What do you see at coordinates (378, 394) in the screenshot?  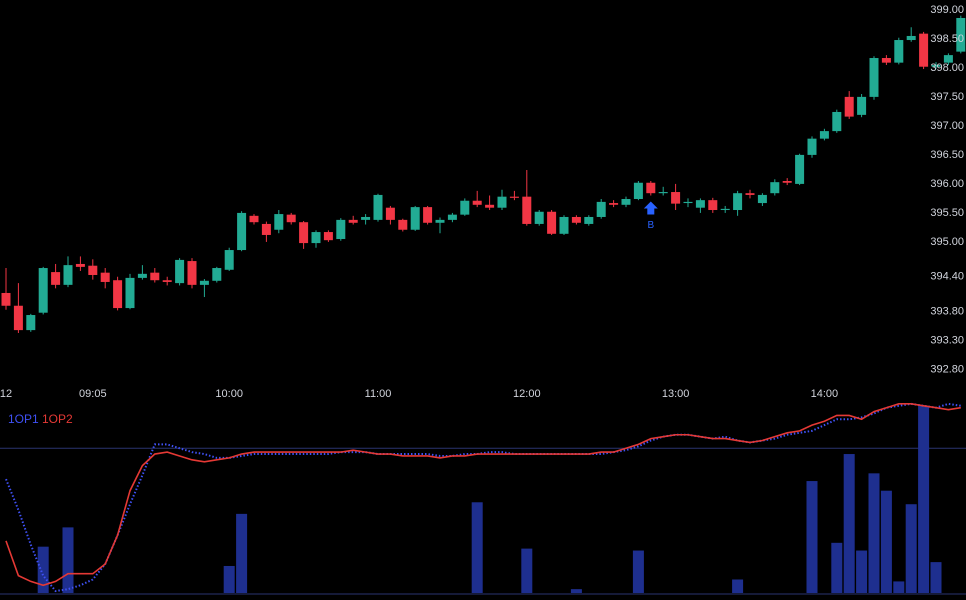 I see `x-tick-label: 11:00` at bounding box center [378, 394].